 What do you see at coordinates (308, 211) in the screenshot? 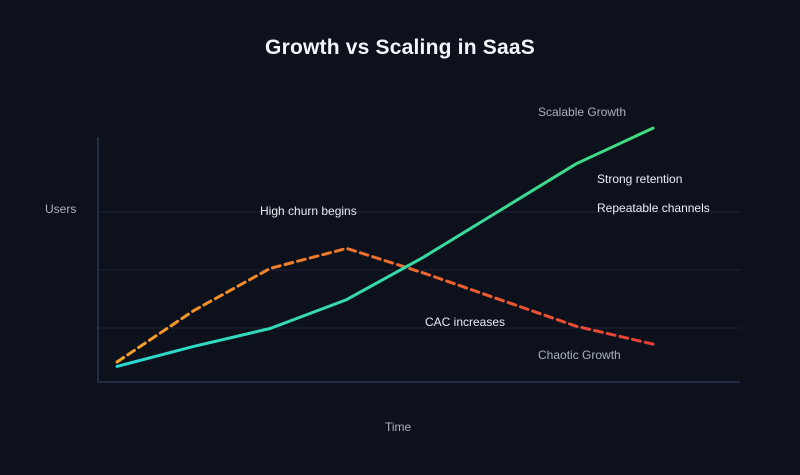
I see `annotation-high-churn-begins: High churn begins` at bounding box center [308, 211].